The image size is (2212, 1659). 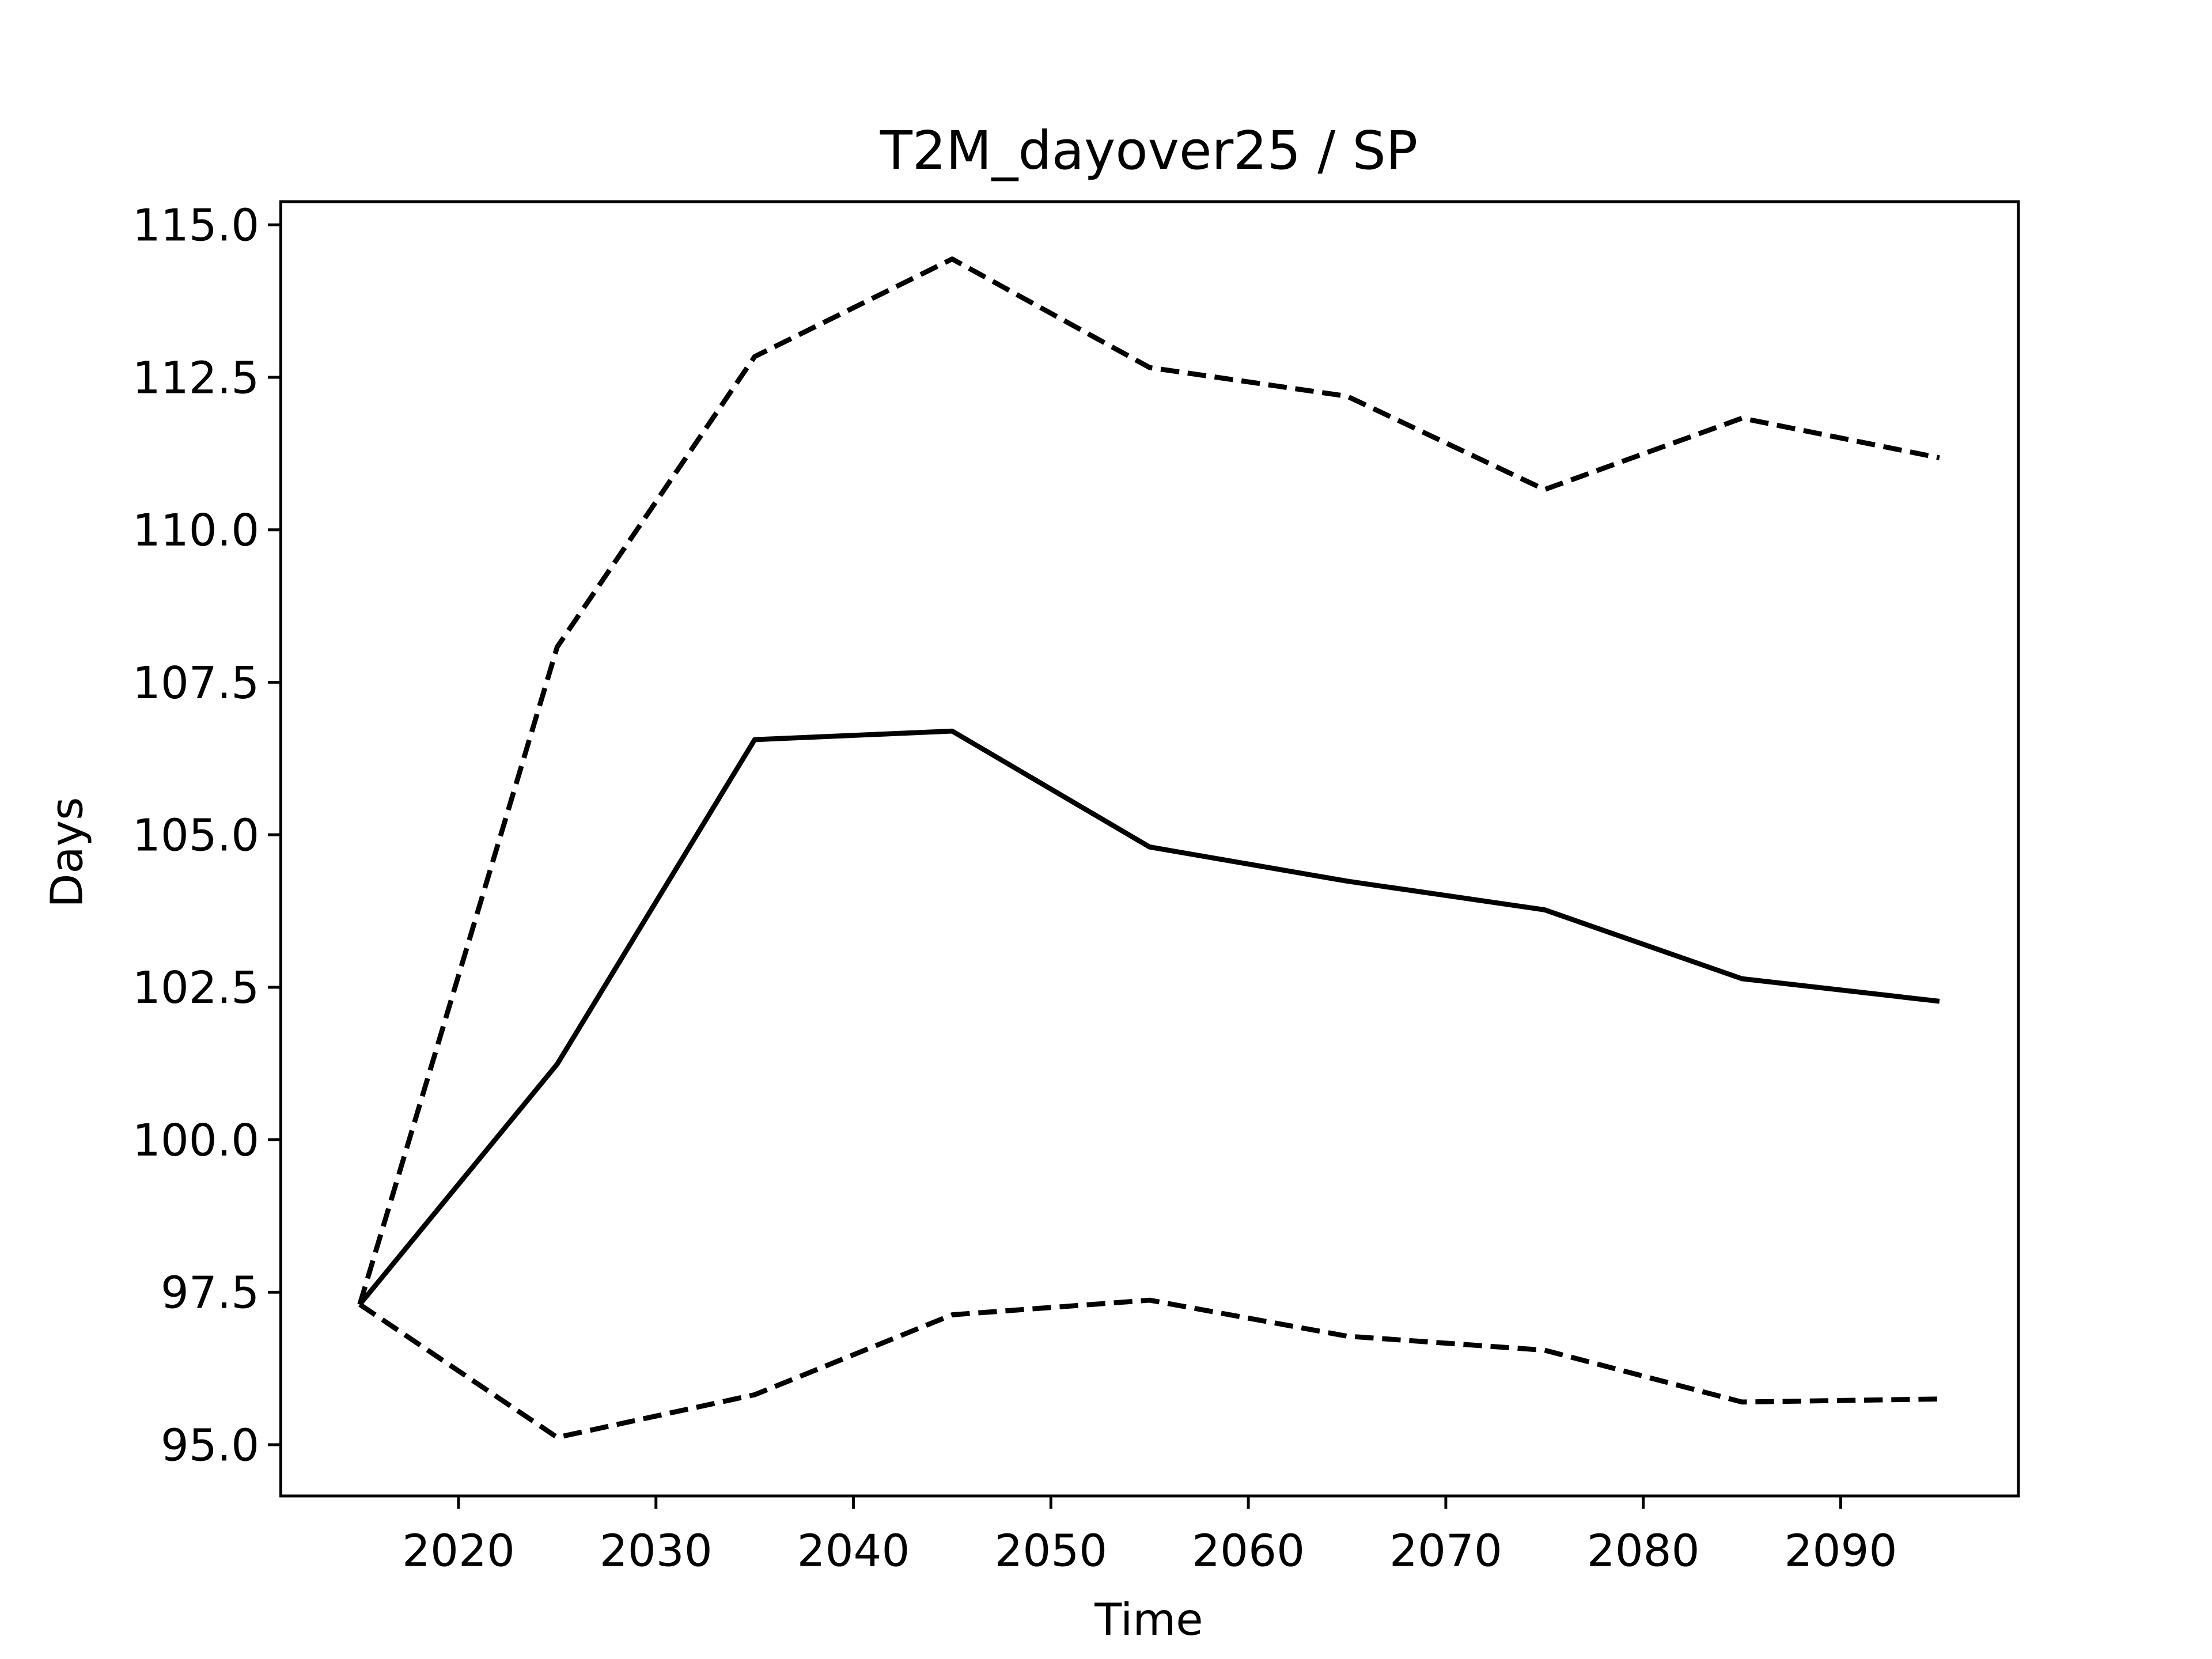 I want to click on x-tick-label: 2060, so click(x=1248, y=1551).